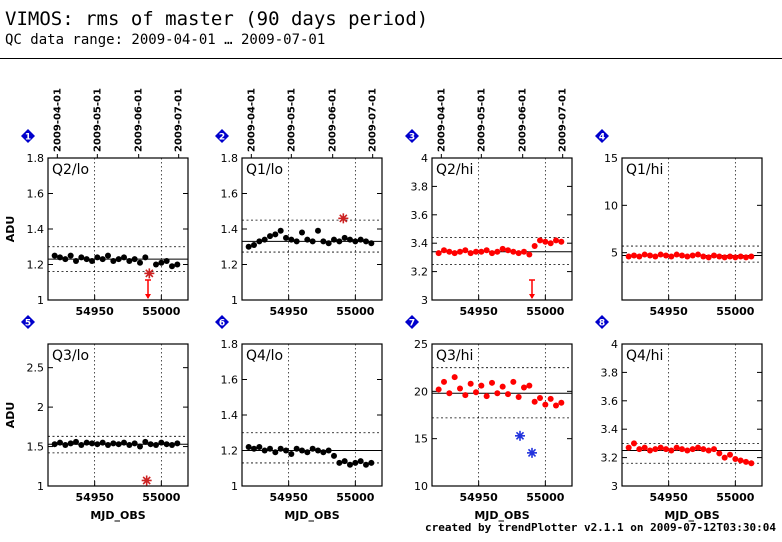 The image size is (782, 542). What do you see at coordinates (610, 429) in the screenshot?
I see `y-tick-label: 3.4` at bounding box center [610, 429].